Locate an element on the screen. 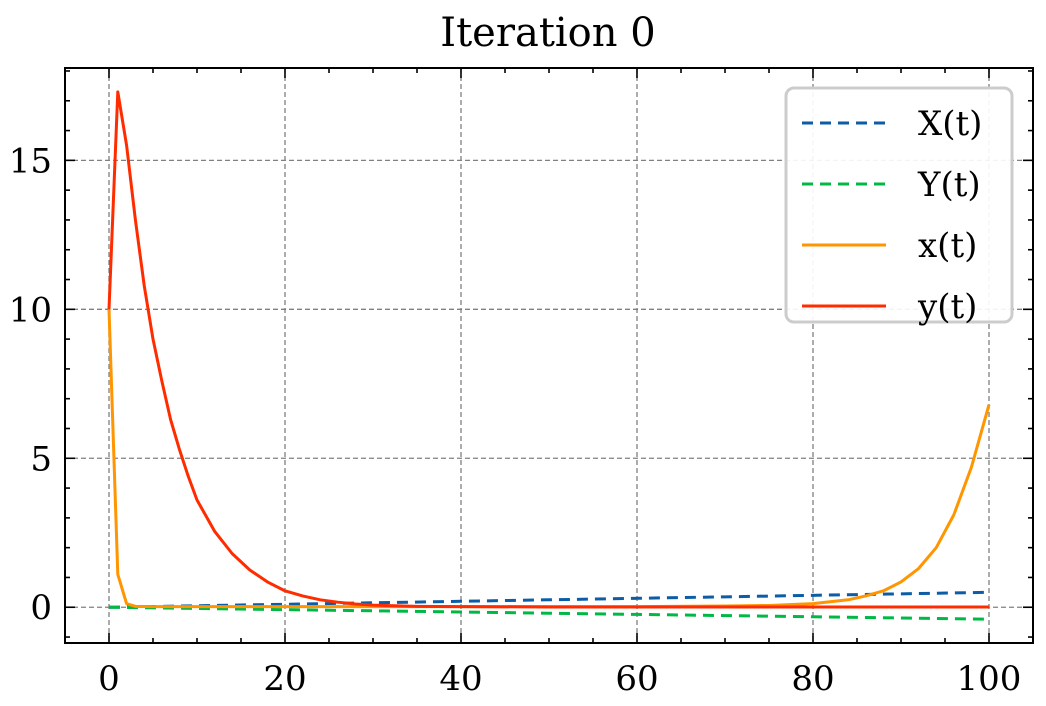 This screenshot has width=1046, height=706. x-tick-label: 0 is located at coordinates (109, 679).